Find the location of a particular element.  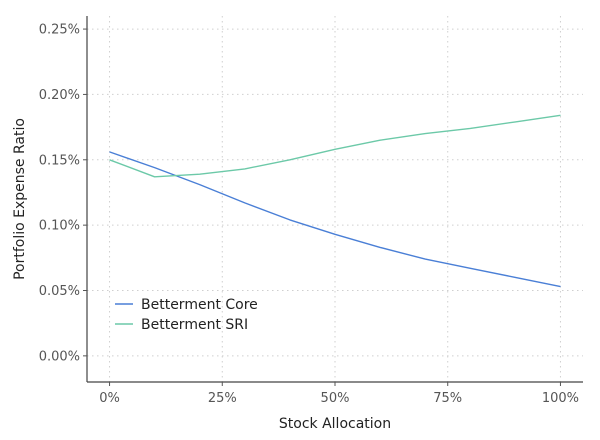

legend-label: Betterment Core is located at coordinates (199, 305).